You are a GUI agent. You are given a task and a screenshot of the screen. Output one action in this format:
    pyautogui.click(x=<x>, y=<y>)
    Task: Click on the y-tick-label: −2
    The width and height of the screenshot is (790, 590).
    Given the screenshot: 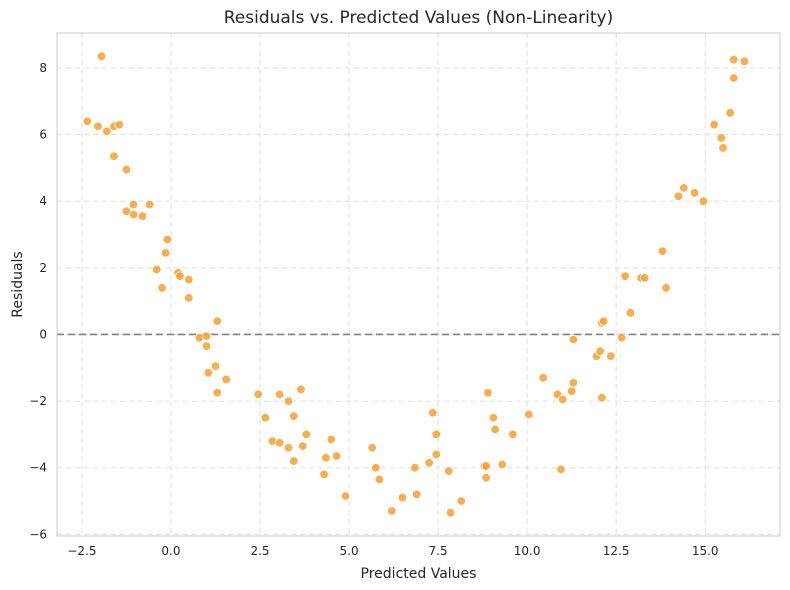 What is the action you would take?
    pyautogui.click(x=38, y=401)
    